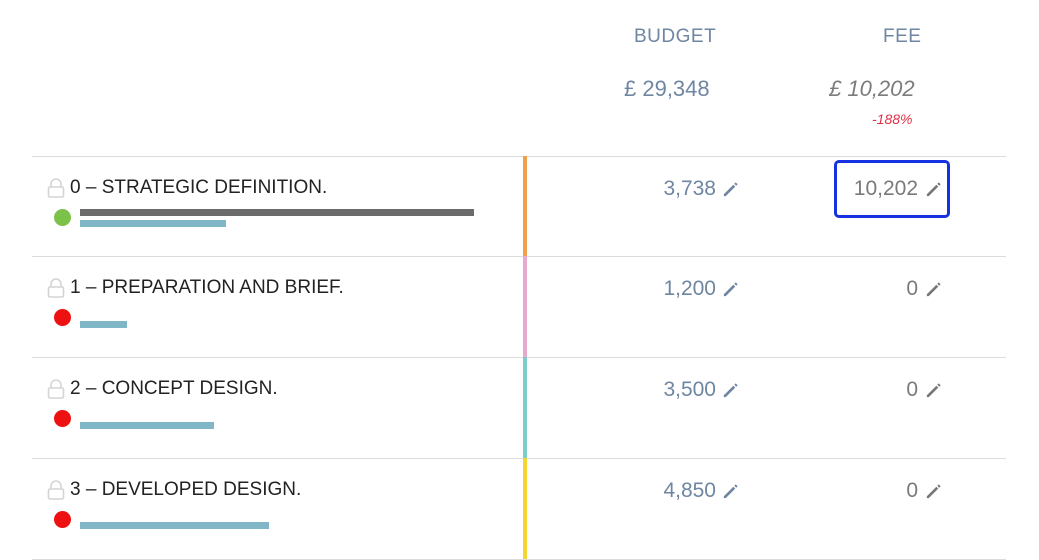  What do you see at coordinates (689, 490) in the screenshot?
I see `budget-value: 4,850` at bounding box center [689, 490].